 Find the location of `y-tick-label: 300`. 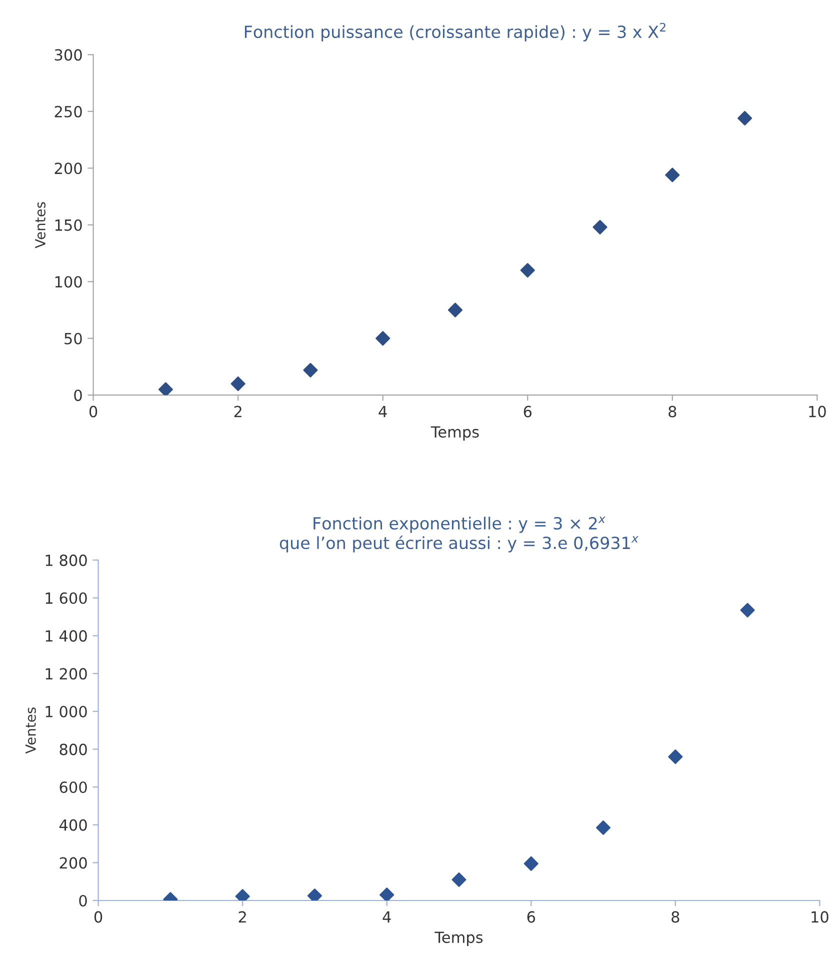

y-tick-label: 300 is located at coordinates (68, 55).